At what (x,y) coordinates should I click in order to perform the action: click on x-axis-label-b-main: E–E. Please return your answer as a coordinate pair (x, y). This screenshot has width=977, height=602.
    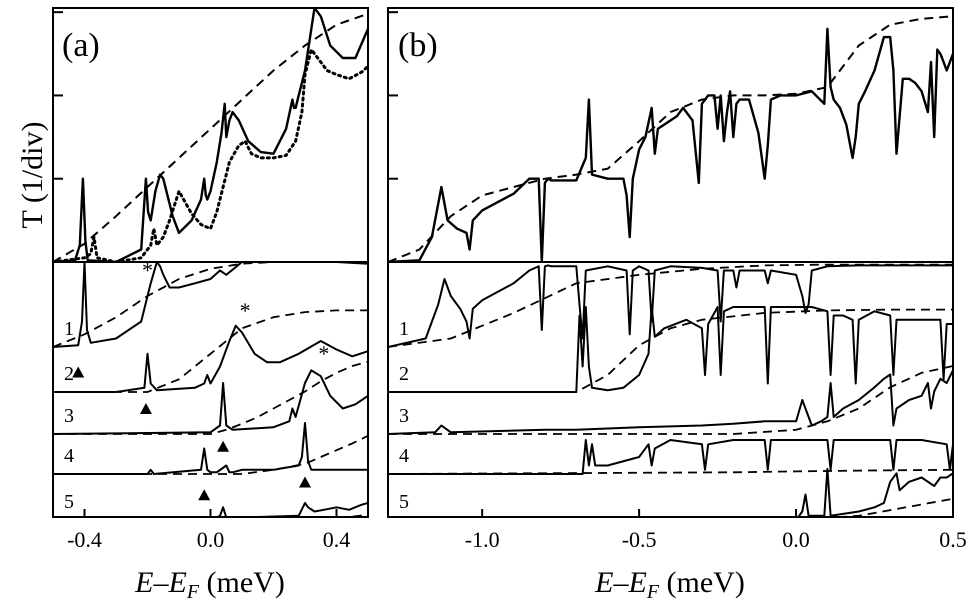
    Looking at the image, I should click on (620, 582).